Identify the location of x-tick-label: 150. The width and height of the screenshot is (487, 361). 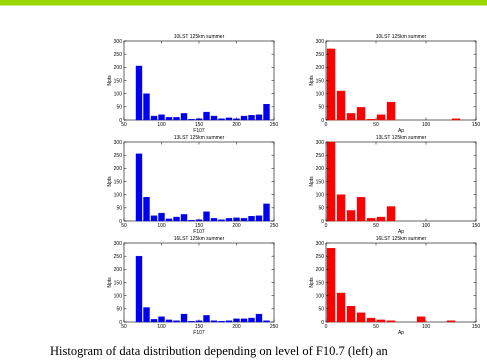
(199, 327).